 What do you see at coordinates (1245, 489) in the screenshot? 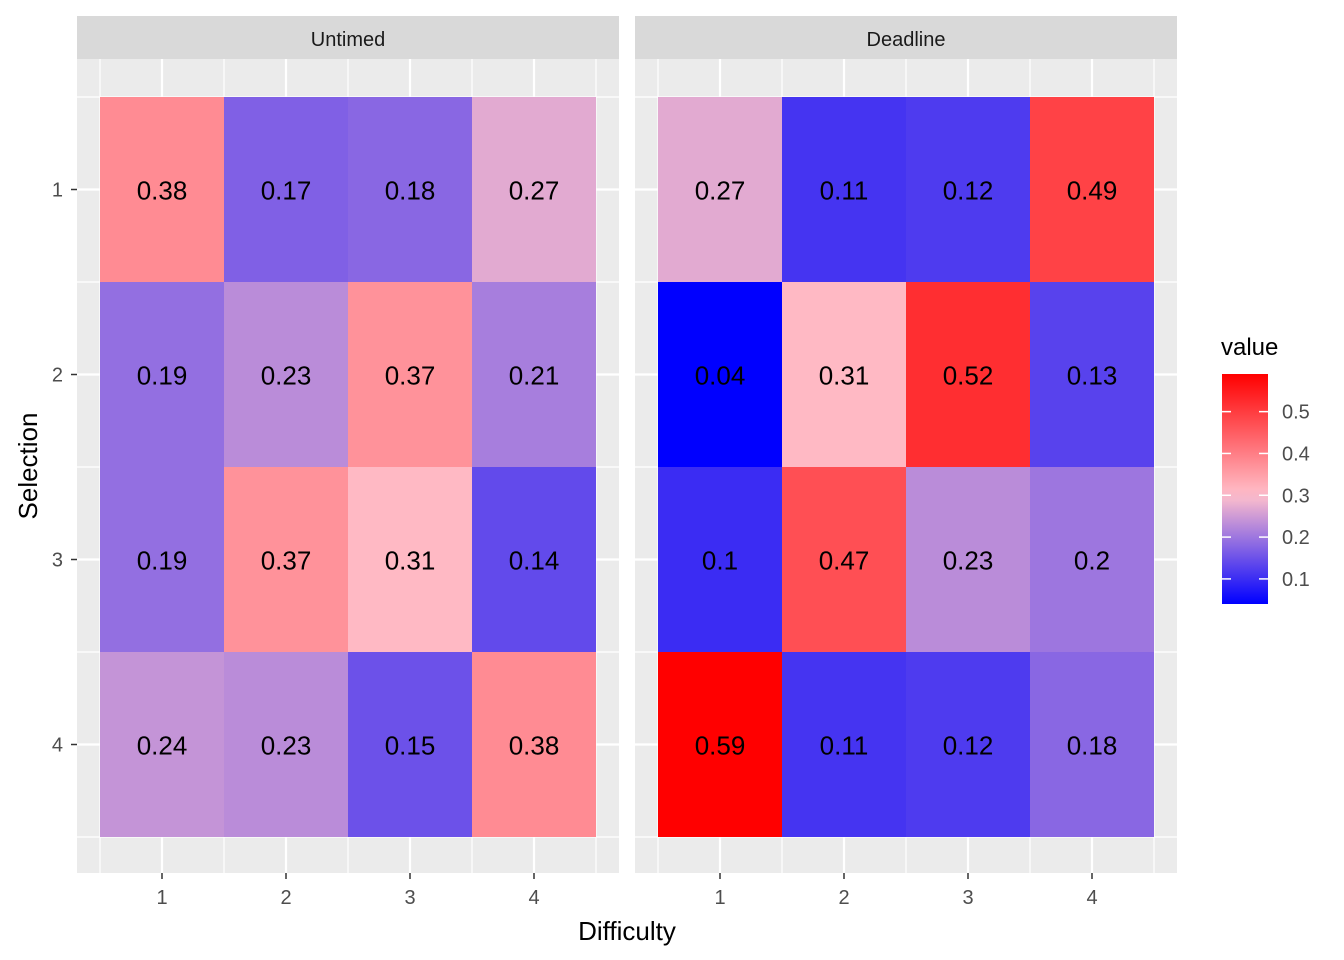
I see `legend-colorbar` at bounding box center [1245, 489].